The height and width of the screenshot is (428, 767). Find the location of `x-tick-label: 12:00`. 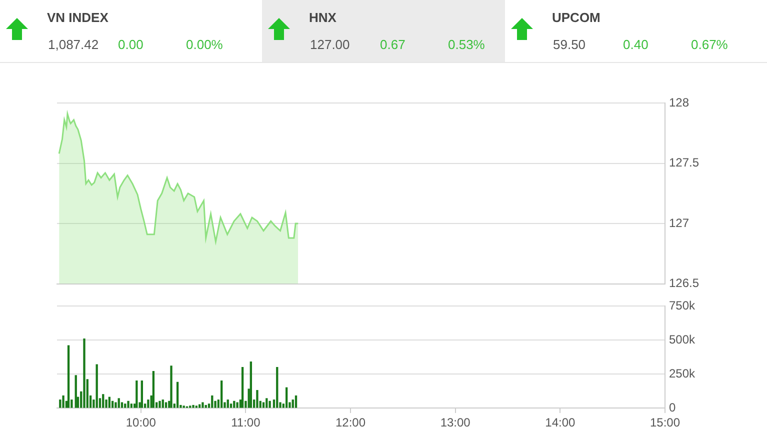

x-tick-label: 12:00 is located at coordinates (351, 422).